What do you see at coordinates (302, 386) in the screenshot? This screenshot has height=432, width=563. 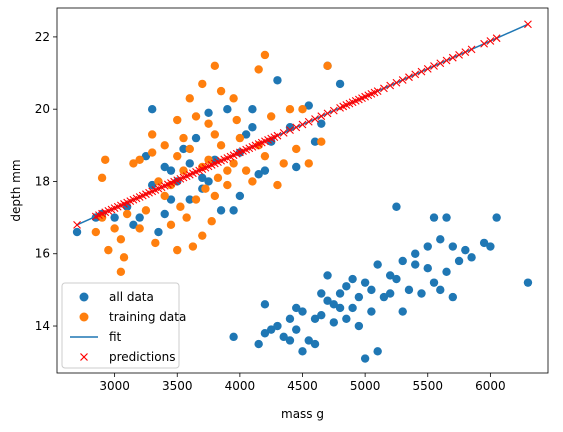 I see `x-tick-label: 4500` at bounding box center [302, 386].